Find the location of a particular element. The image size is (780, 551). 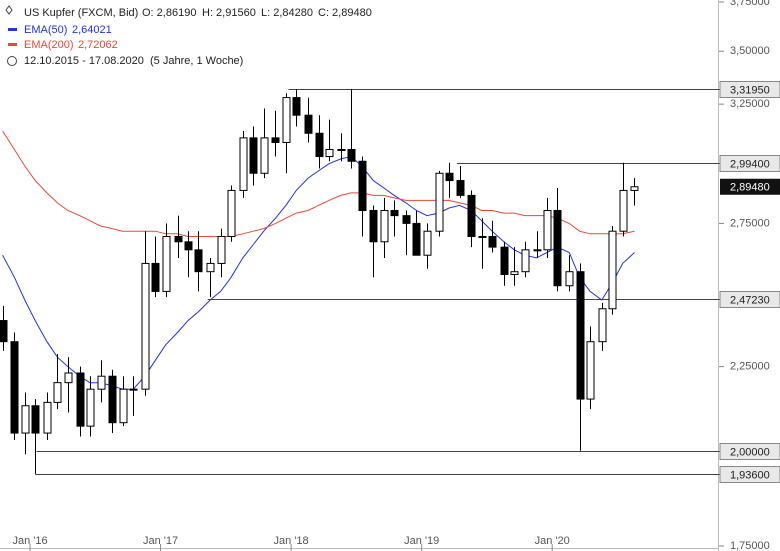

level-label: 1,93600 is located at coordinates (750, 475).